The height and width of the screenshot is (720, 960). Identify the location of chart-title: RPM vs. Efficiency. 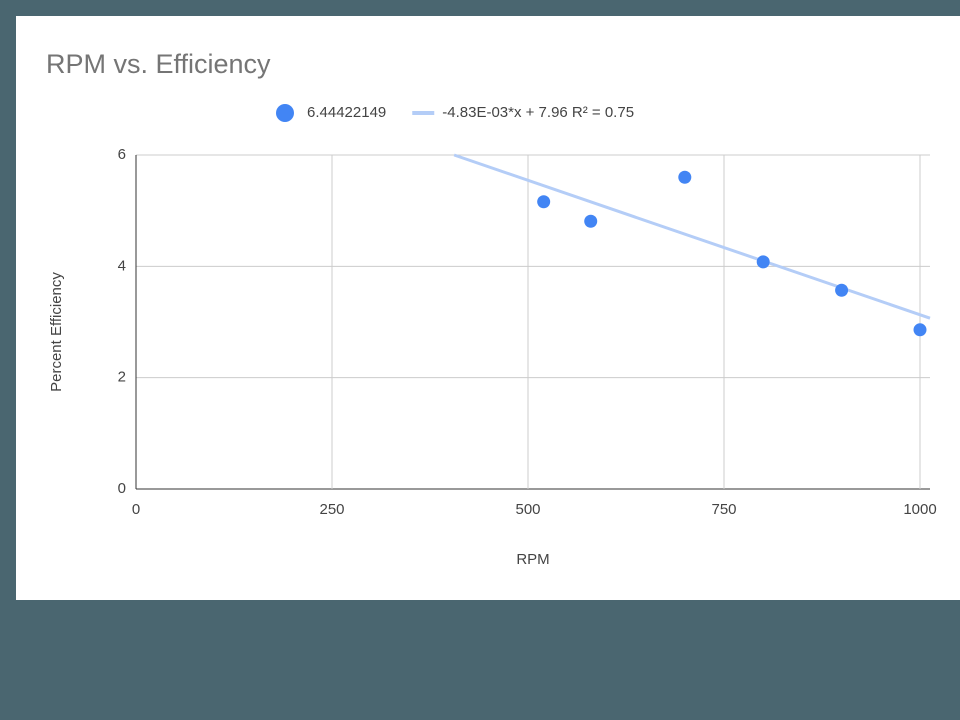
(158, 64).